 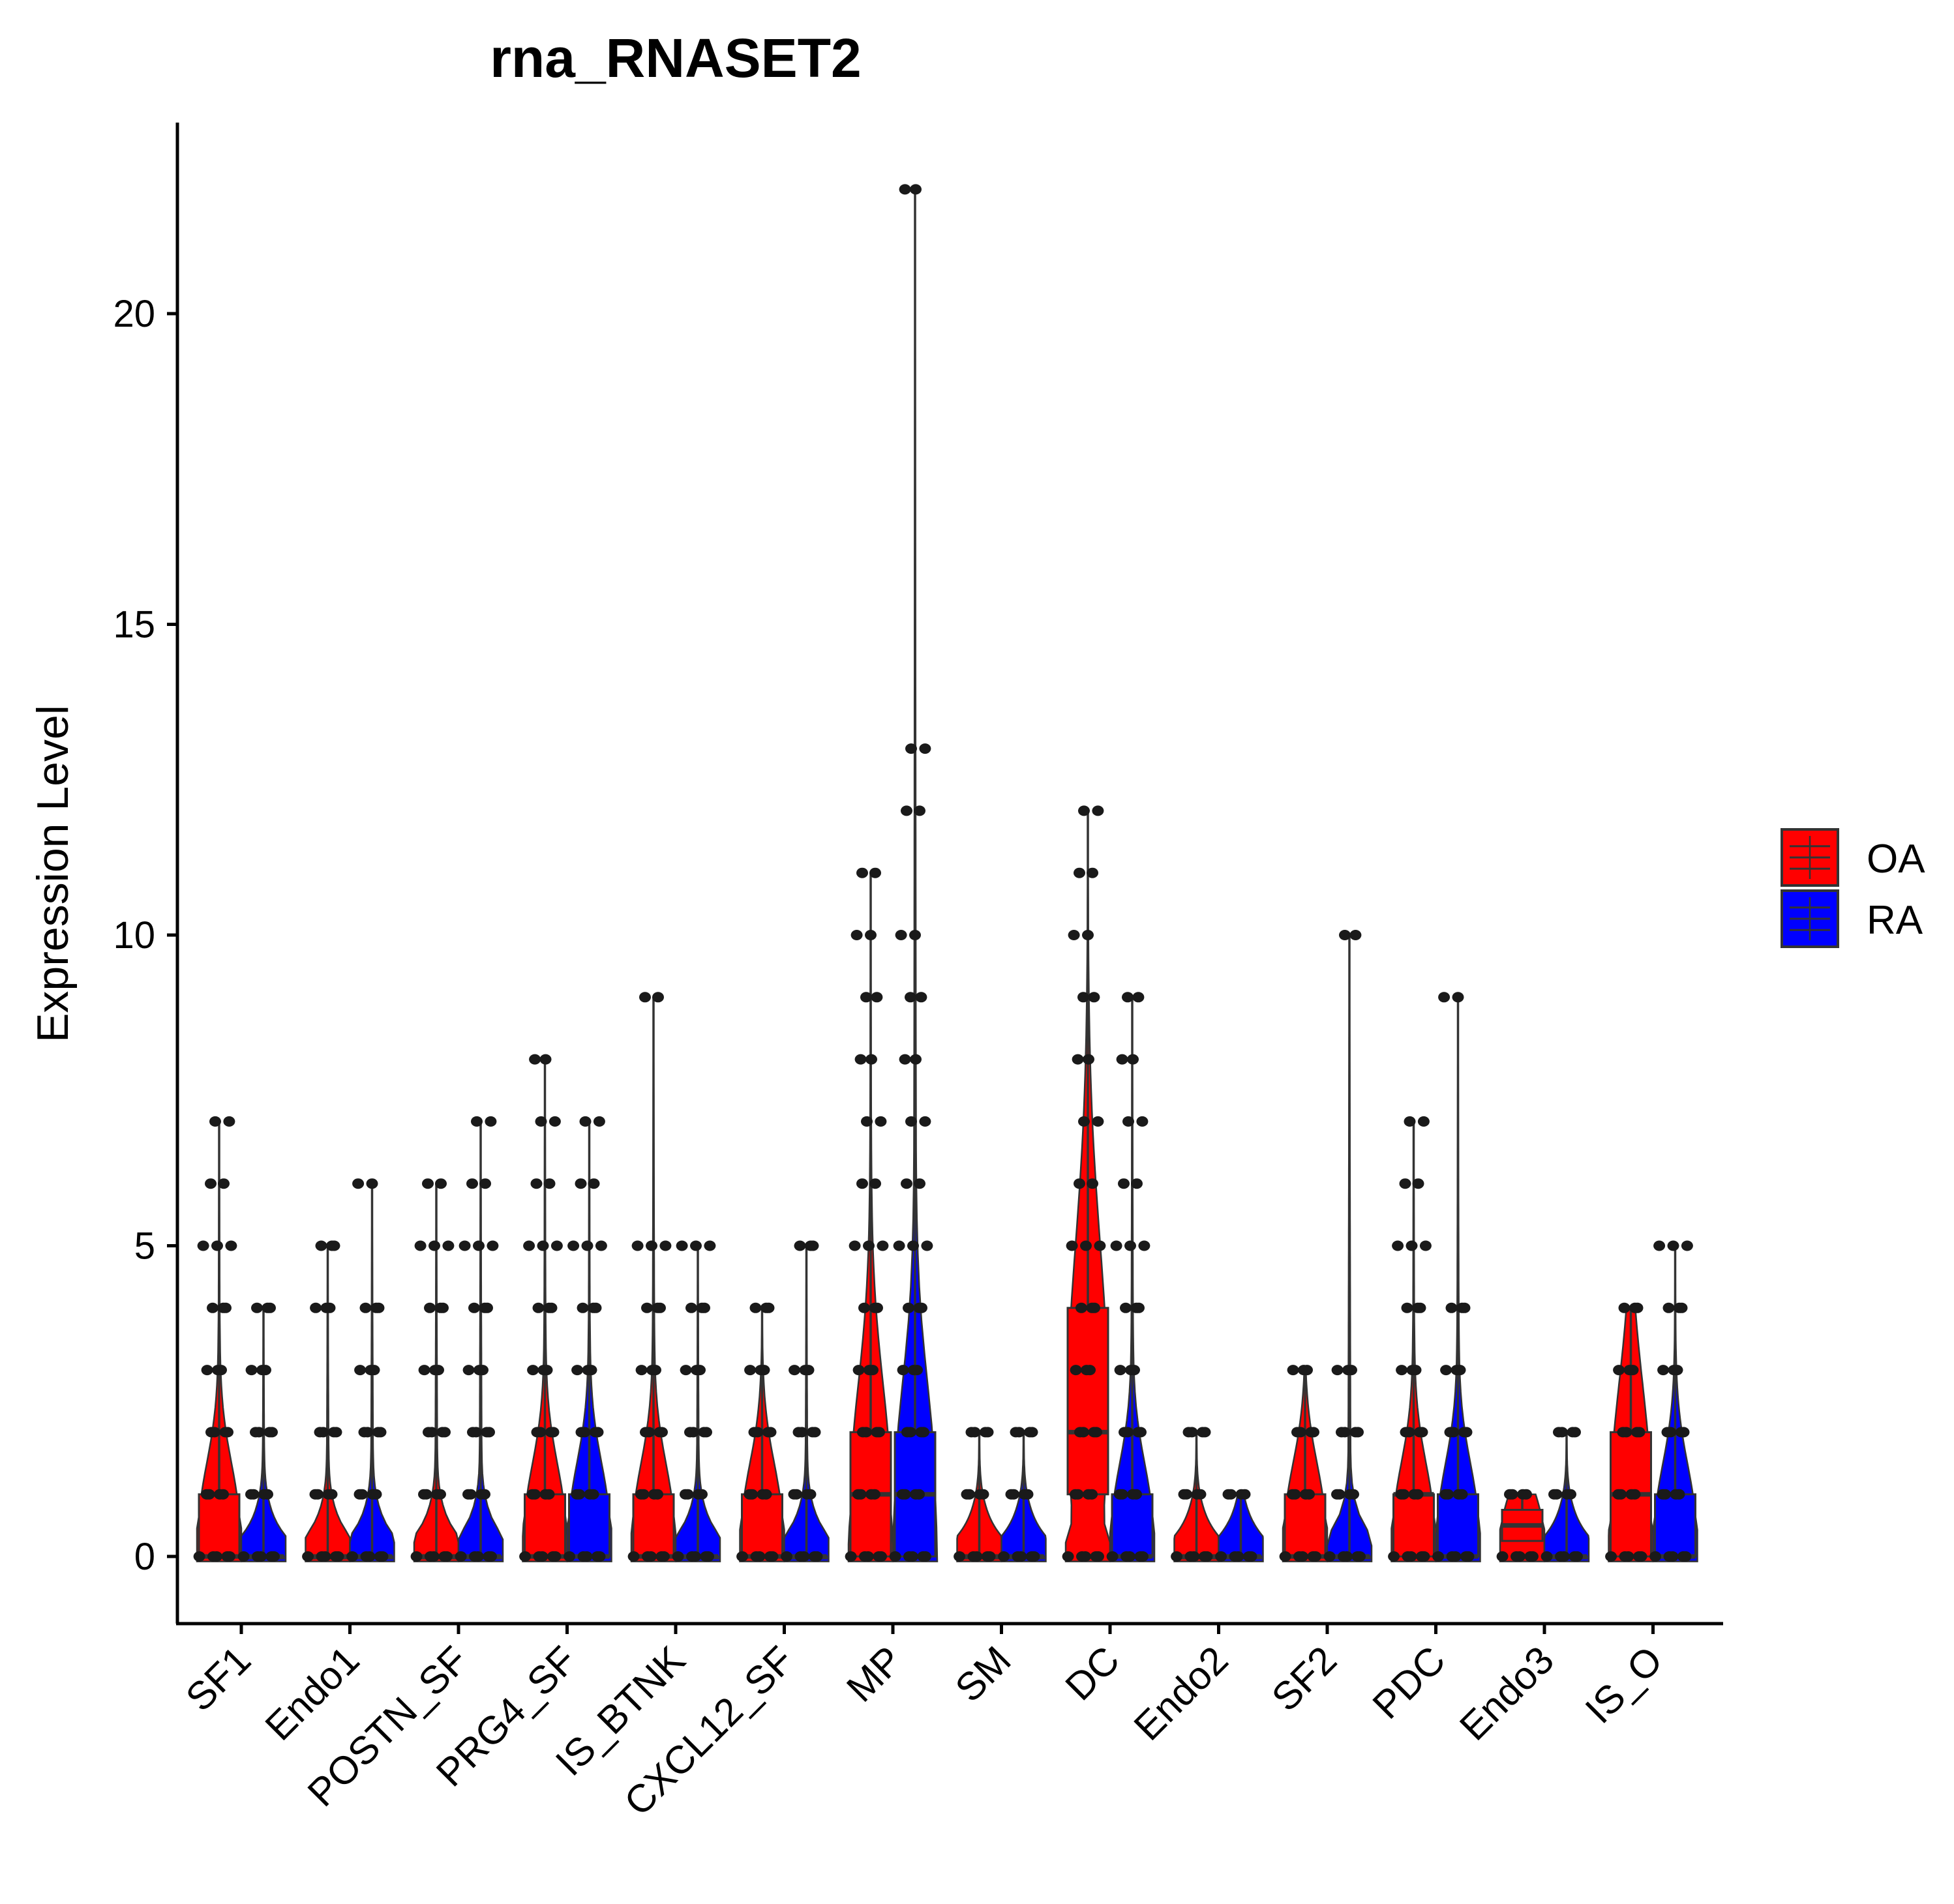 I want to click on violin-RA-SF1, so click(x=262, y=1432).